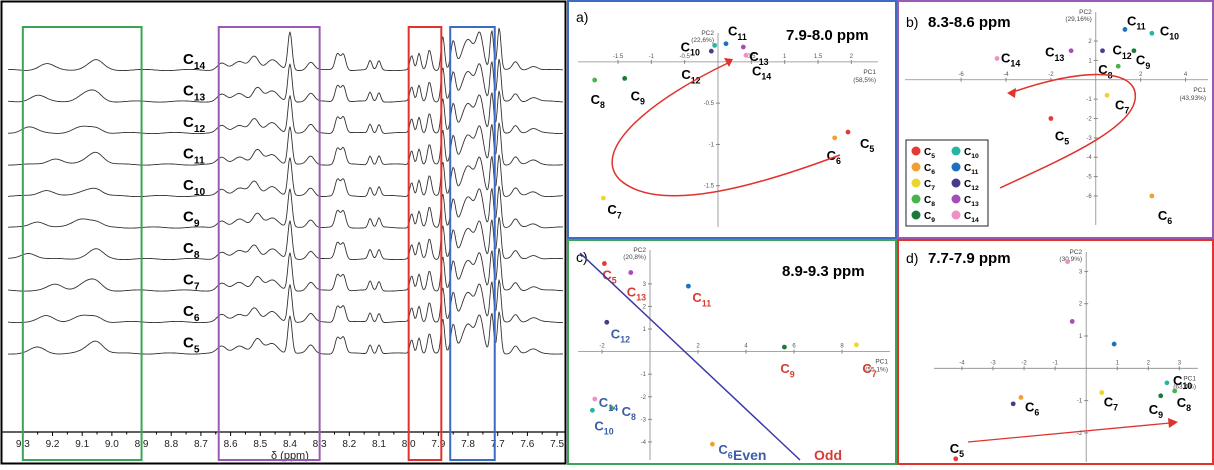 The width and height of the screenshot is (1214, 470). I want to click on pca-panel-letter: a), so click(582, 17).